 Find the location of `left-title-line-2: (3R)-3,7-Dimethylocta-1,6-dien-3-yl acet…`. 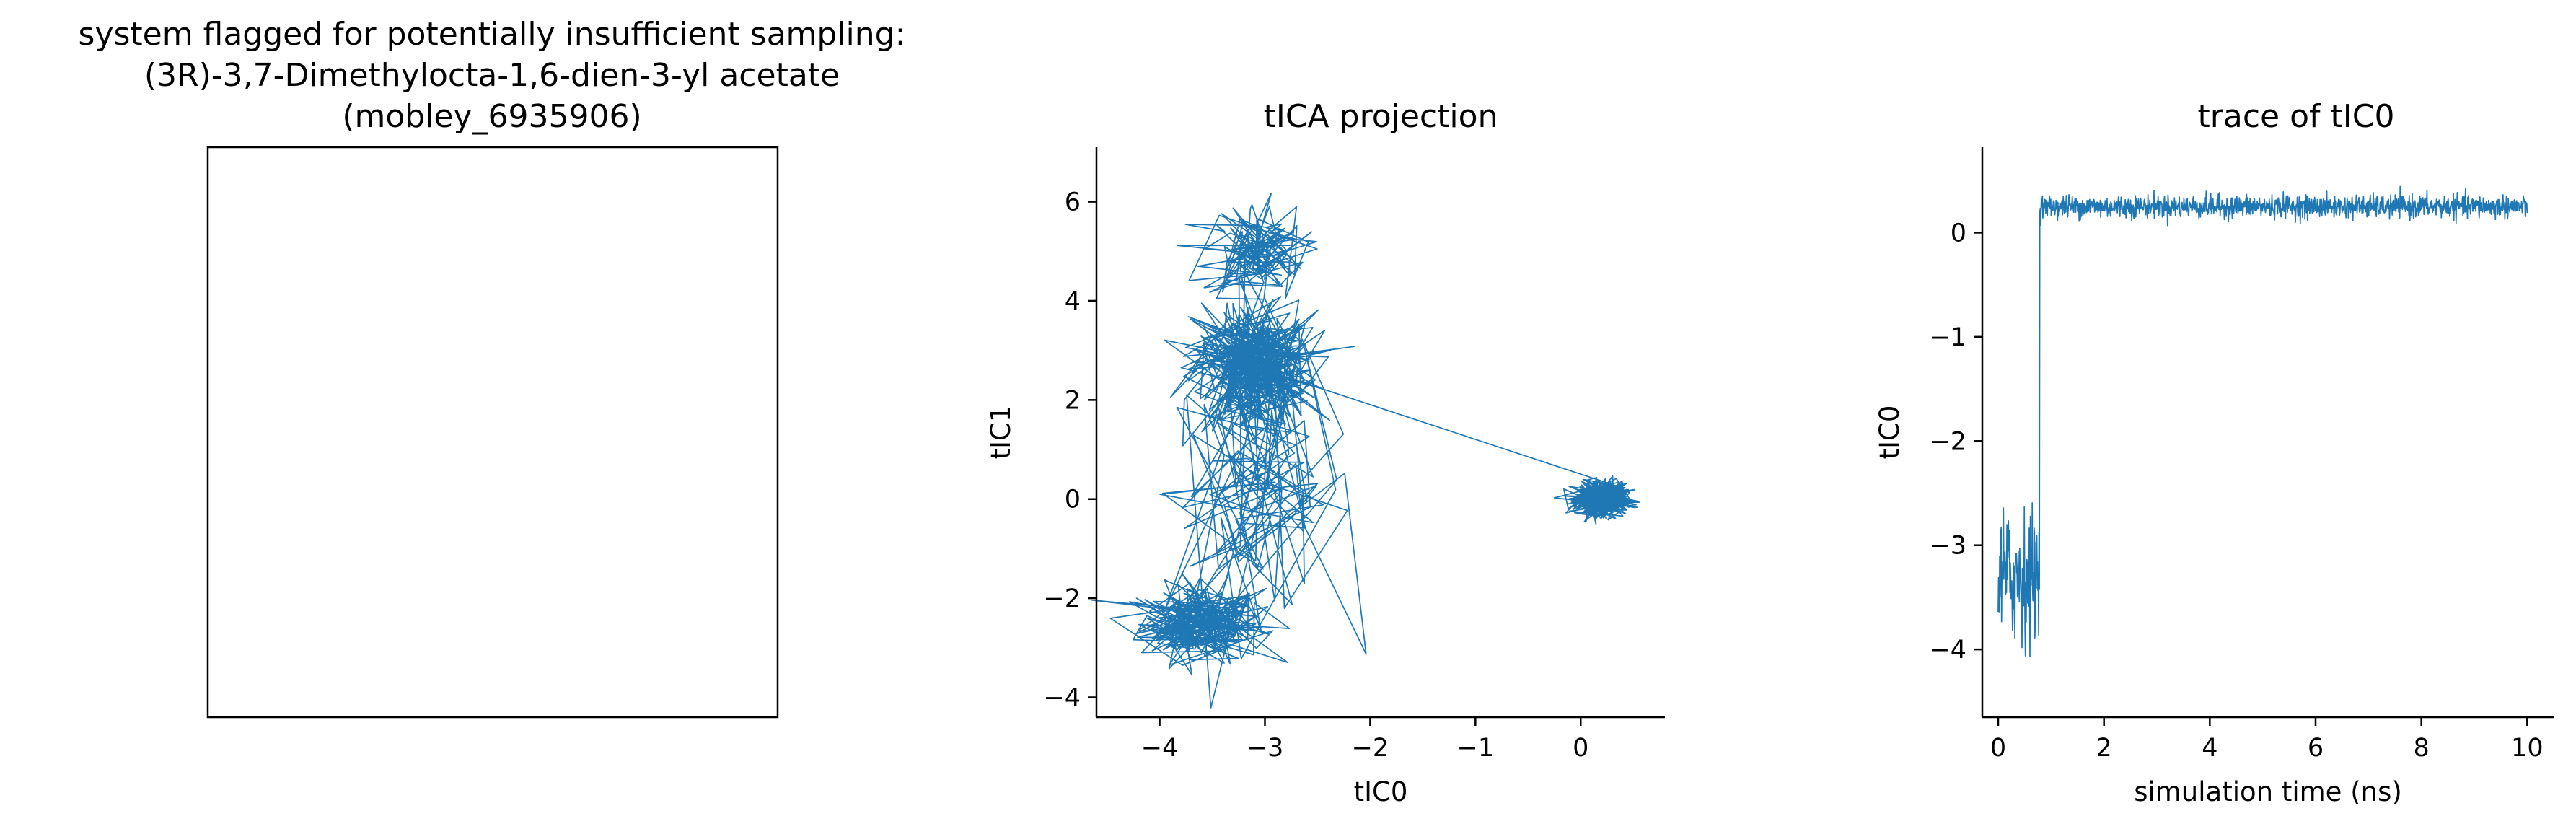

left-title-line-2: (3R)-3,7-Dimethylocta-1,6-dien-3-yl acet… is located at coordinates (492, 76).